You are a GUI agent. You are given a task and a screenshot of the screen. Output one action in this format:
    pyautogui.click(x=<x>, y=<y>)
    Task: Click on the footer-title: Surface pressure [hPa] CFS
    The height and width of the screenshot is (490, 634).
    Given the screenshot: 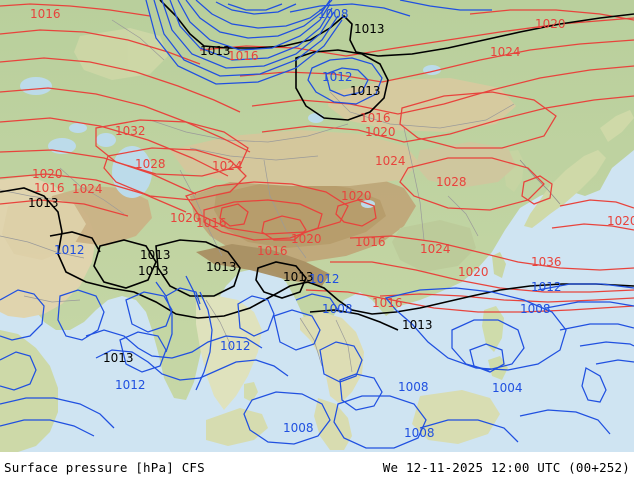 What is the action you would take?
    pyautogui.click(x=104, y=467)
    